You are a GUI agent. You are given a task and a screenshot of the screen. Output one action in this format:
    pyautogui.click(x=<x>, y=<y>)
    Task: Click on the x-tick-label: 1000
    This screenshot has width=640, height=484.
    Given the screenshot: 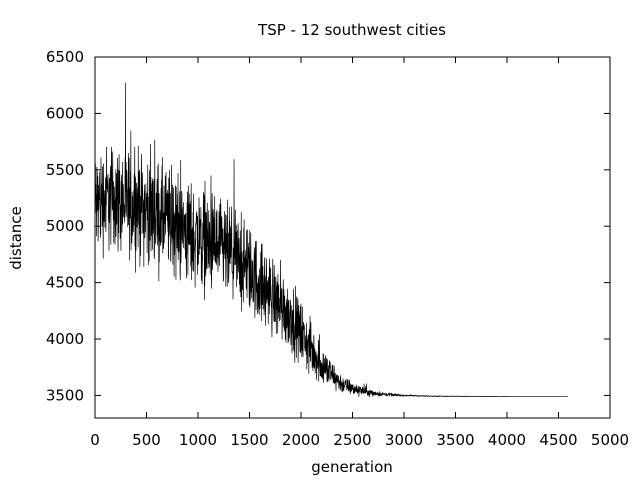 What is the action you would take?
    pyautogui.click(x=198, y=440)
    